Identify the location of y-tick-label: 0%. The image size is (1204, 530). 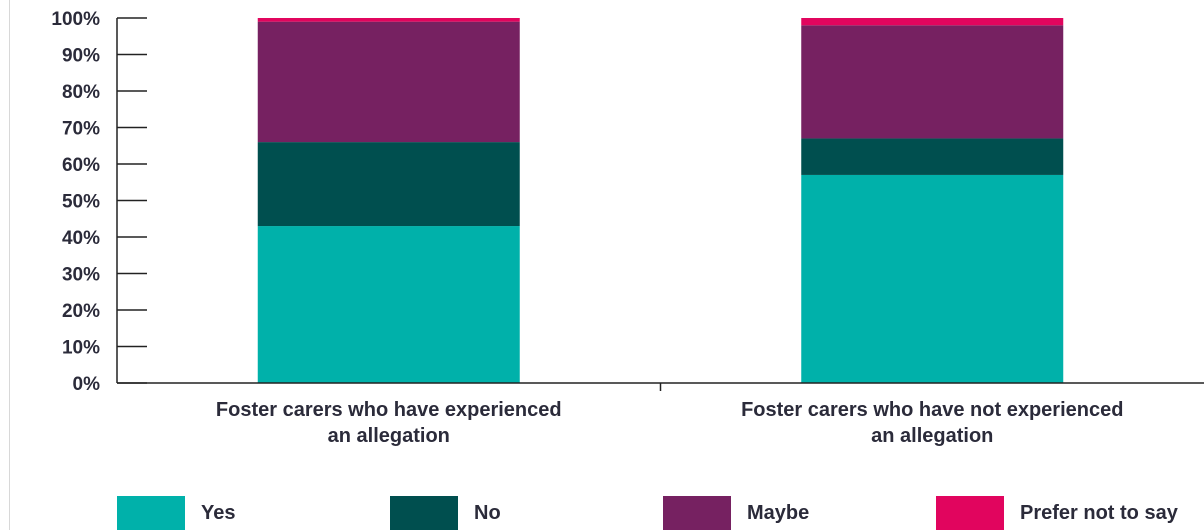
(87, 384).